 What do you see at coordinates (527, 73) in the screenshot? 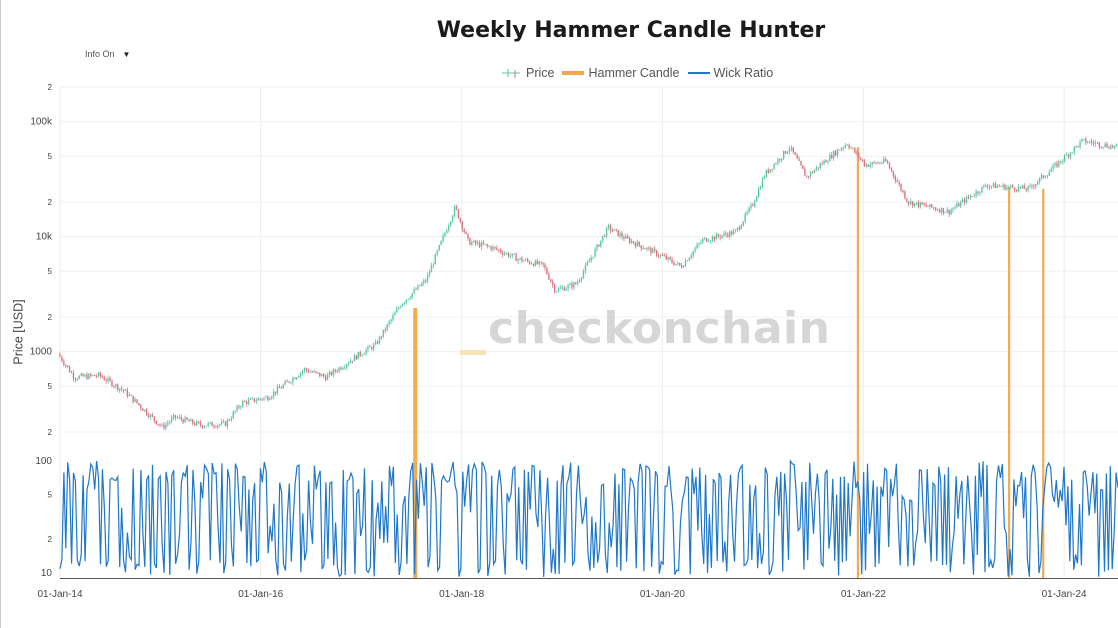
I see `legend-item-price: Price` at bounding box center [527, 73].